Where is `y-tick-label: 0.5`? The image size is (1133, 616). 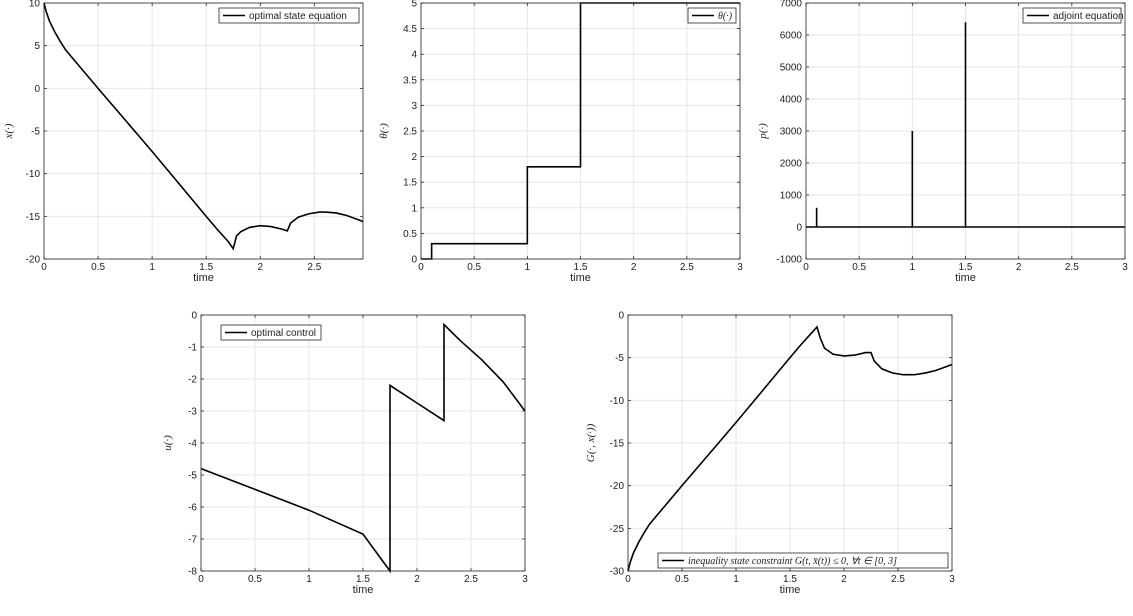 y-tick-label: 0.5 is located at coordinates (410, 234).